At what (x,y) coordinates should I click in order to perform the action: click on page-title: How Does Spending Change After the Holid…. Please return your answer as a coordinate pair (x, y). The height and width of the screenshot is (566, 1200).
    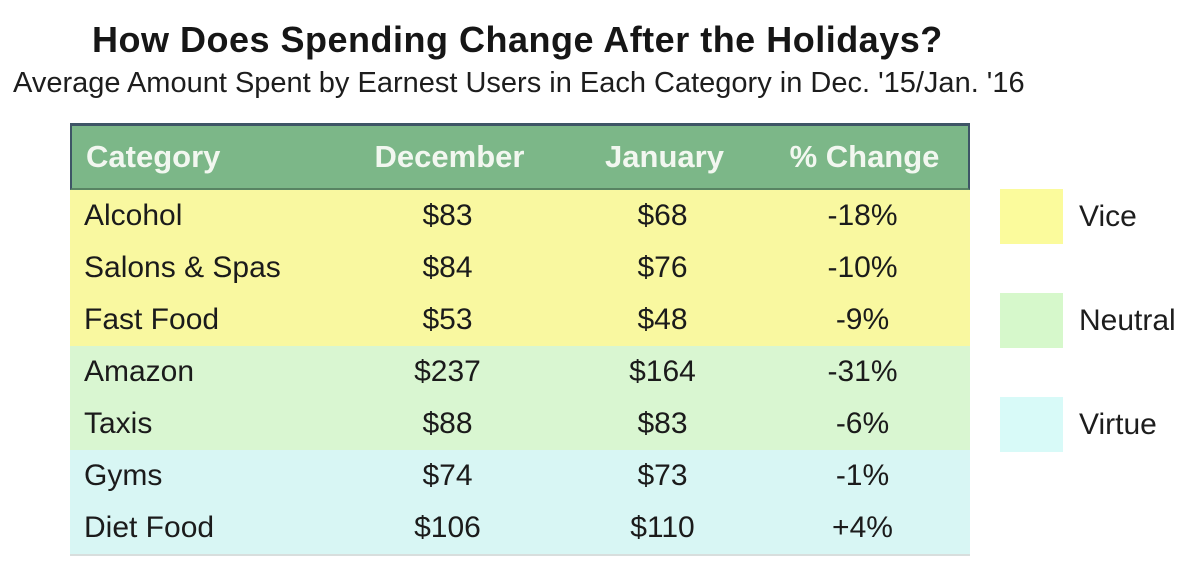
    Looking at the image, I should click on (517, 39).